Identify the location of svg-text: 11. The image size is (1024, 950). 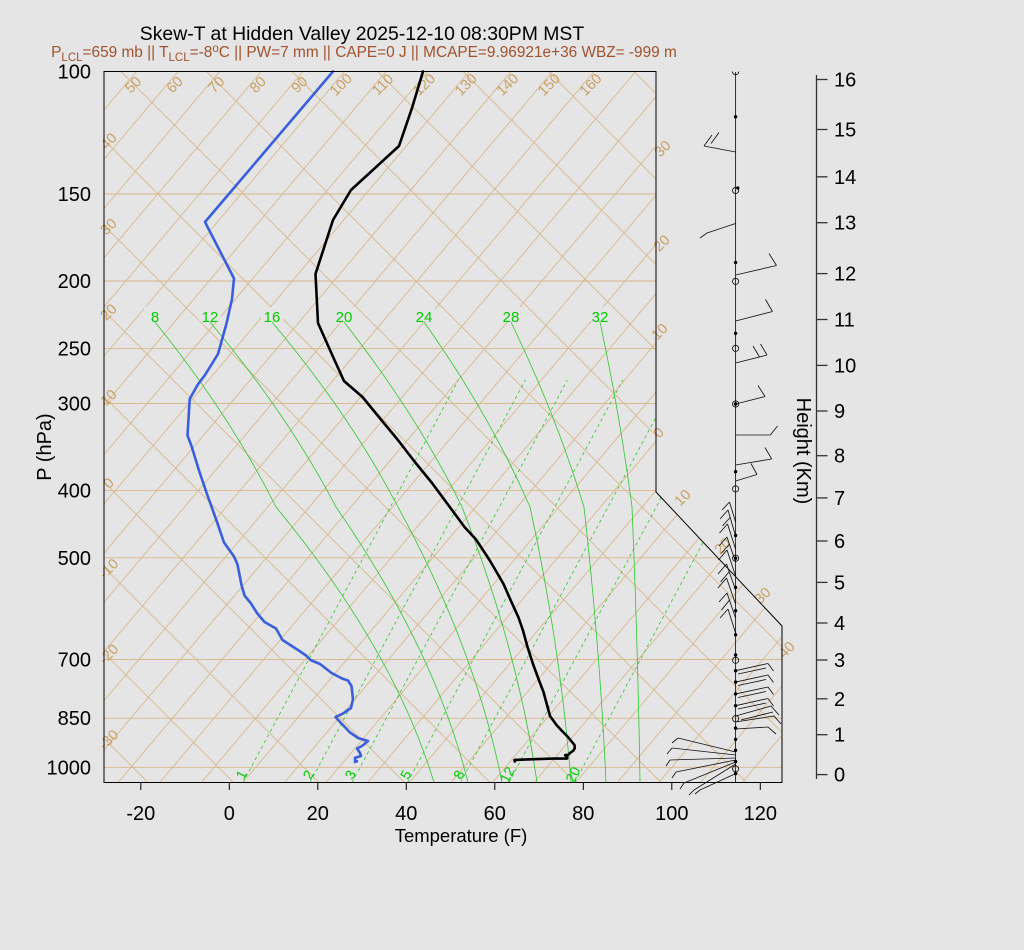
(844, 321).